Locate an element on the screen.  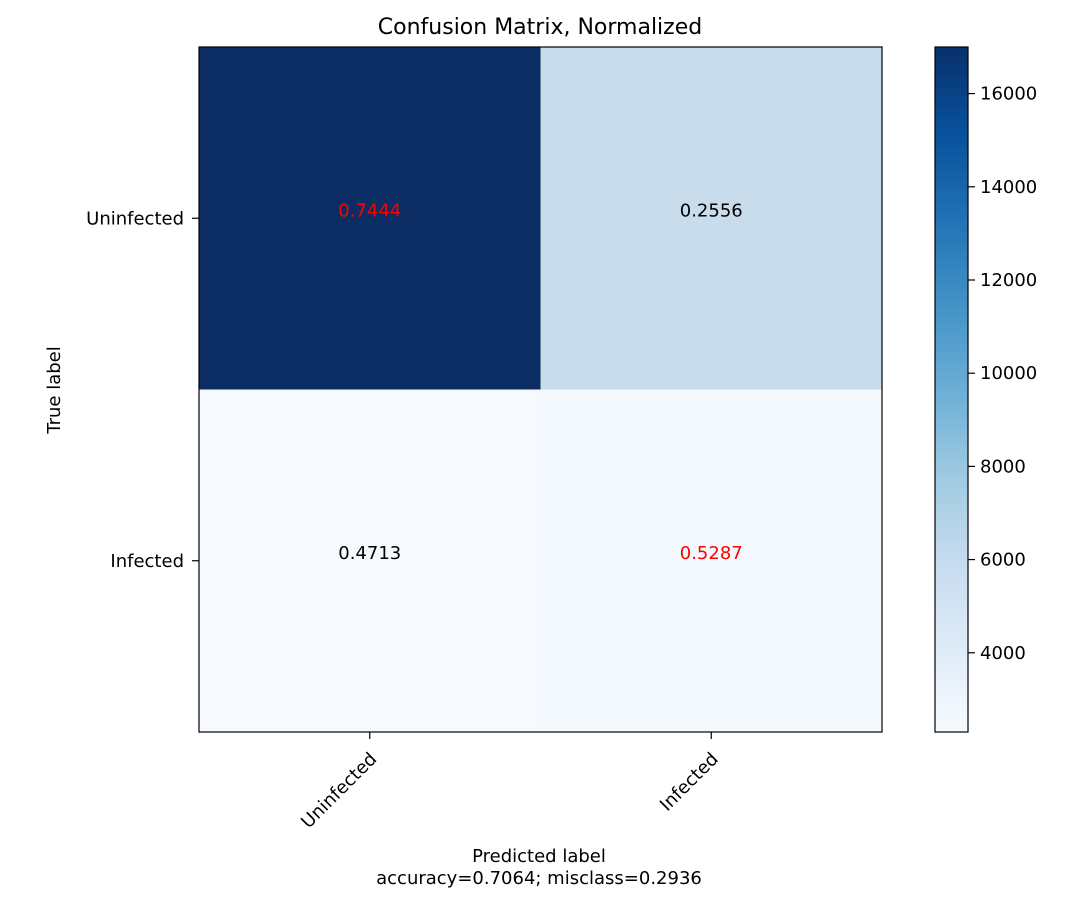
y-tick-label: Uninfected is located at coordinates (135, 218).